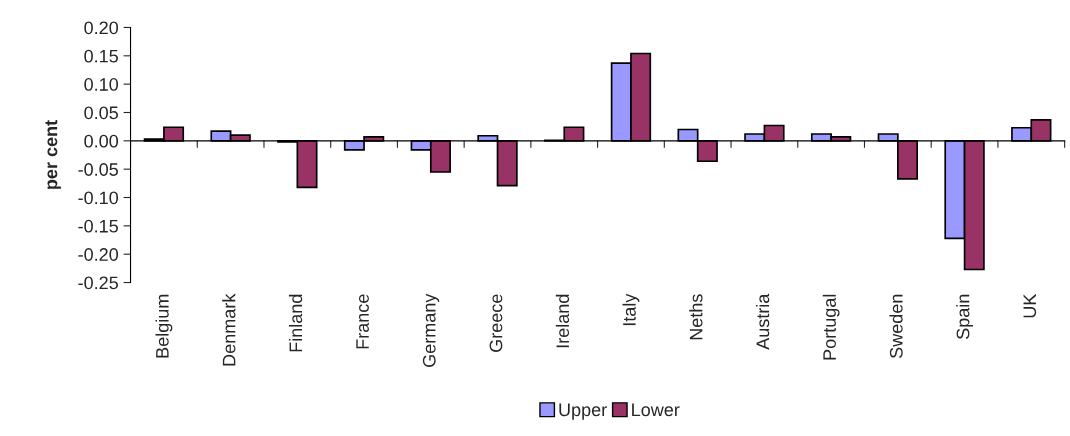 The width and height of the screenshot is (1070, 436). Describe the element at coordinates (656, 410) in the screenshot. I see `legend-label: Lower` at that location.